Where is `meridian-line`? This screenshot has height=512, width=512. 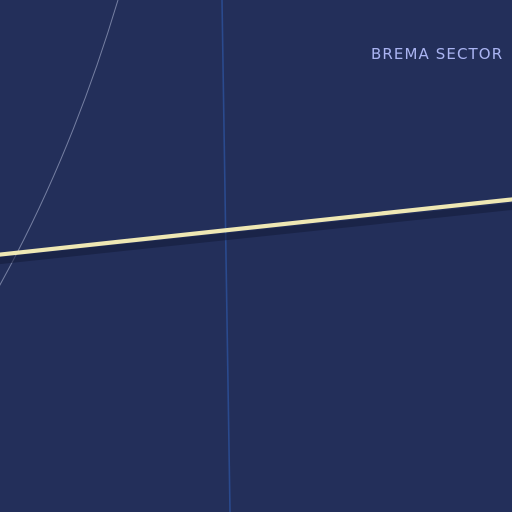 meridian-line is located at coordinates (226, 256).